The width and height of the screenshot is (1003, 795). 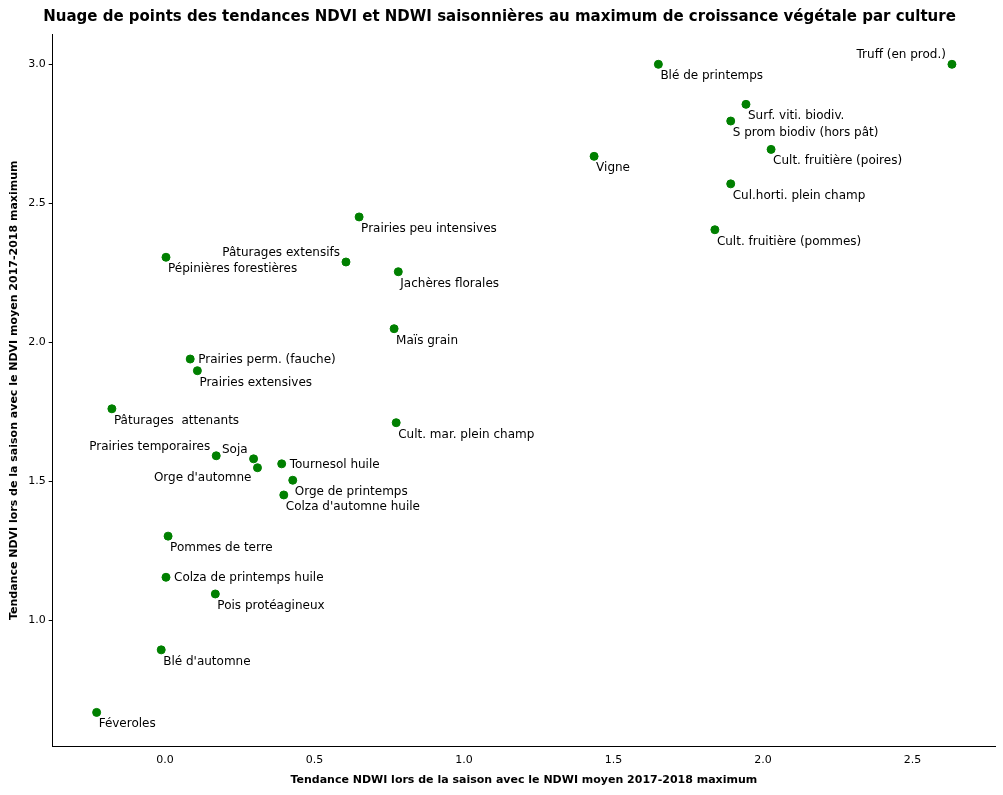 What do you see at coordinates (37, 481) in the screenshot?
I see `y-tick-label: 1.5` at bounding box center [37, 481].